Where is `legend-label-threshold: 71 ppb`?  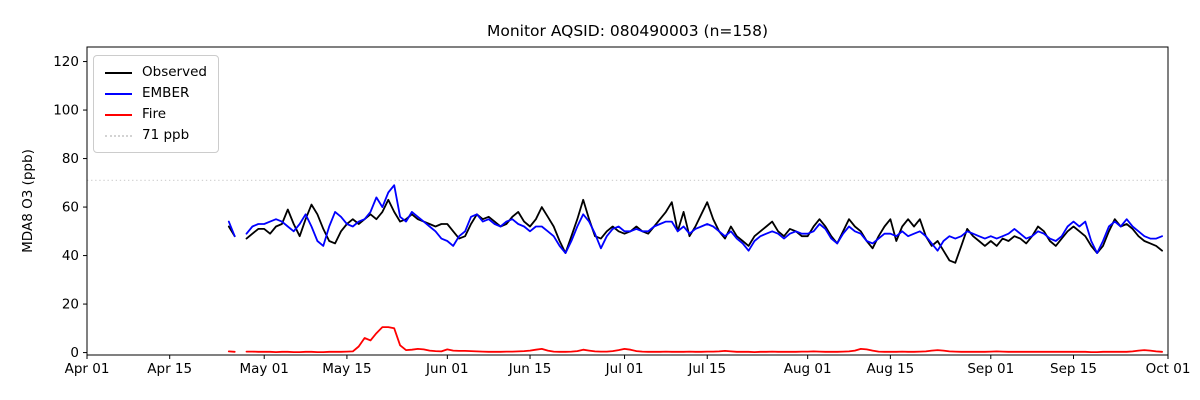
legend-label-threshold: 71 ppb is located at coordinates (166, 135).